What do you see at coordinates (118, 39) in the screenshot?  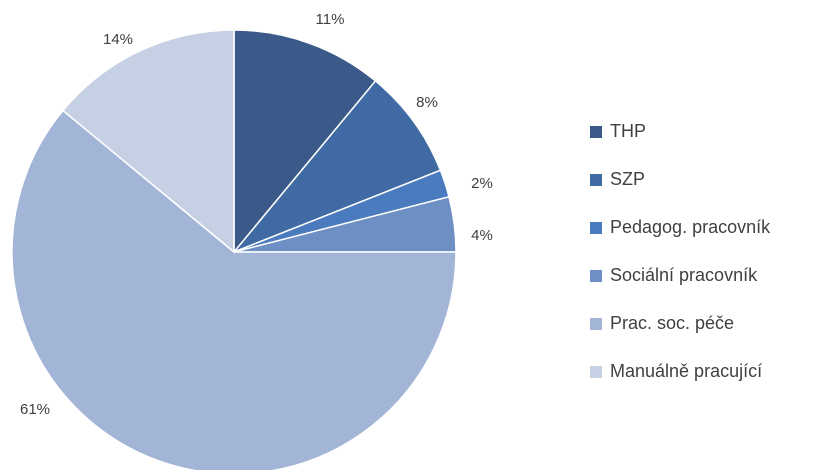 I see `data-label: 14%` at bounding box center [118, 39].